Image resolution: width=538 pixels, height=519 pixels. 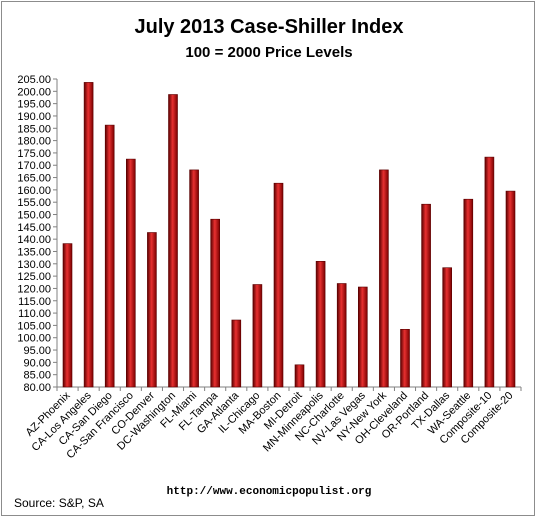 What do you see at coordinates (109, 256) in the screenshot?
I see `bar-ca-san-diego` at bounding box center [109, 256].